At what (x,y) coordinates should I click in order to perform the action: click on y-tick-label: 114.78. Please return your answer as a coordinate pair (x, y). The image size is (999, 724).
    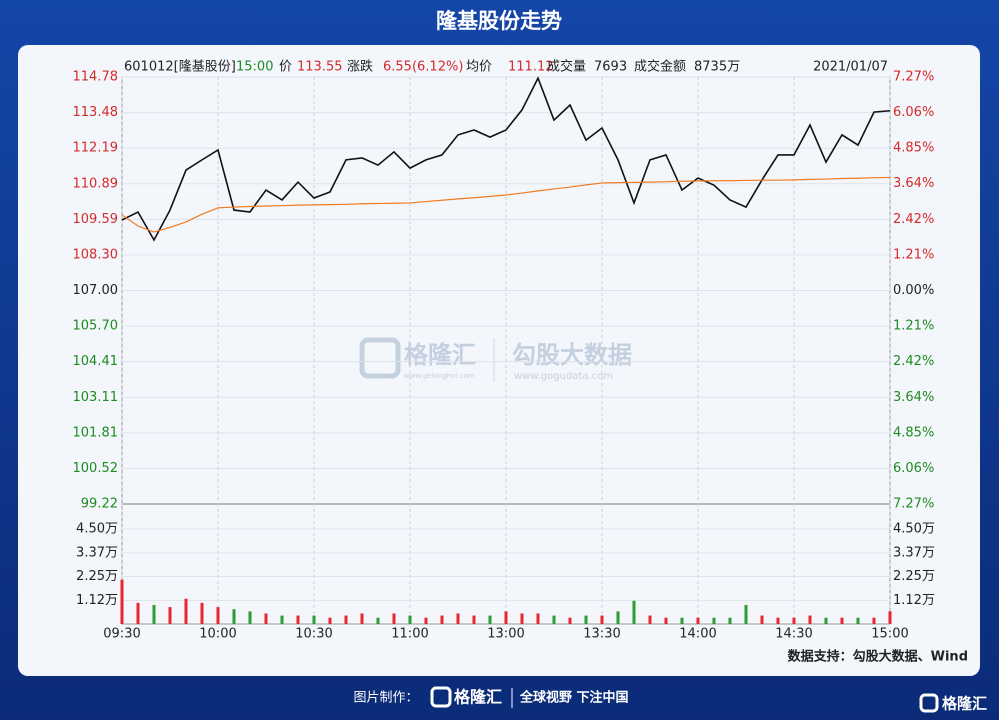
    Looking at the image, I should click on (96, 77).